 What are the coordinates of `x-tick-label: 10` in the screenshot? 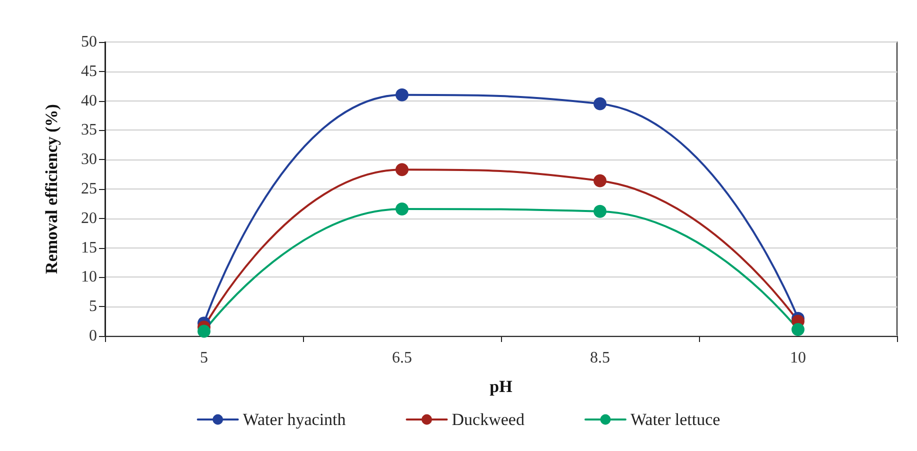 It's located at (798, 358).